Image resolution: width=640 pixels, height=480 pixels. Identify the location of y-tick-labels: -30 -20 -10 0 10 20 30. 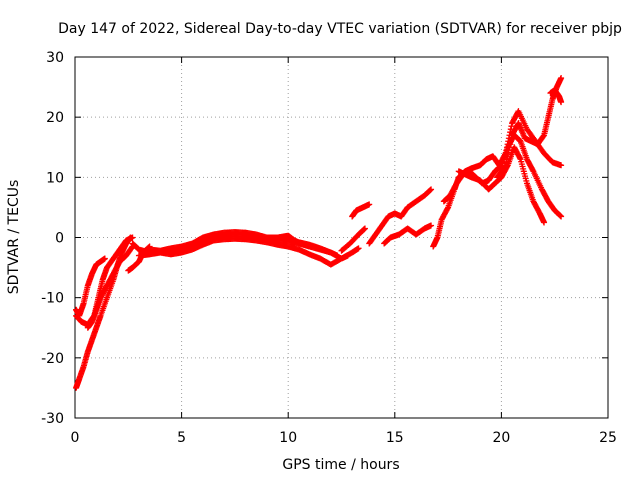
(52, 238).